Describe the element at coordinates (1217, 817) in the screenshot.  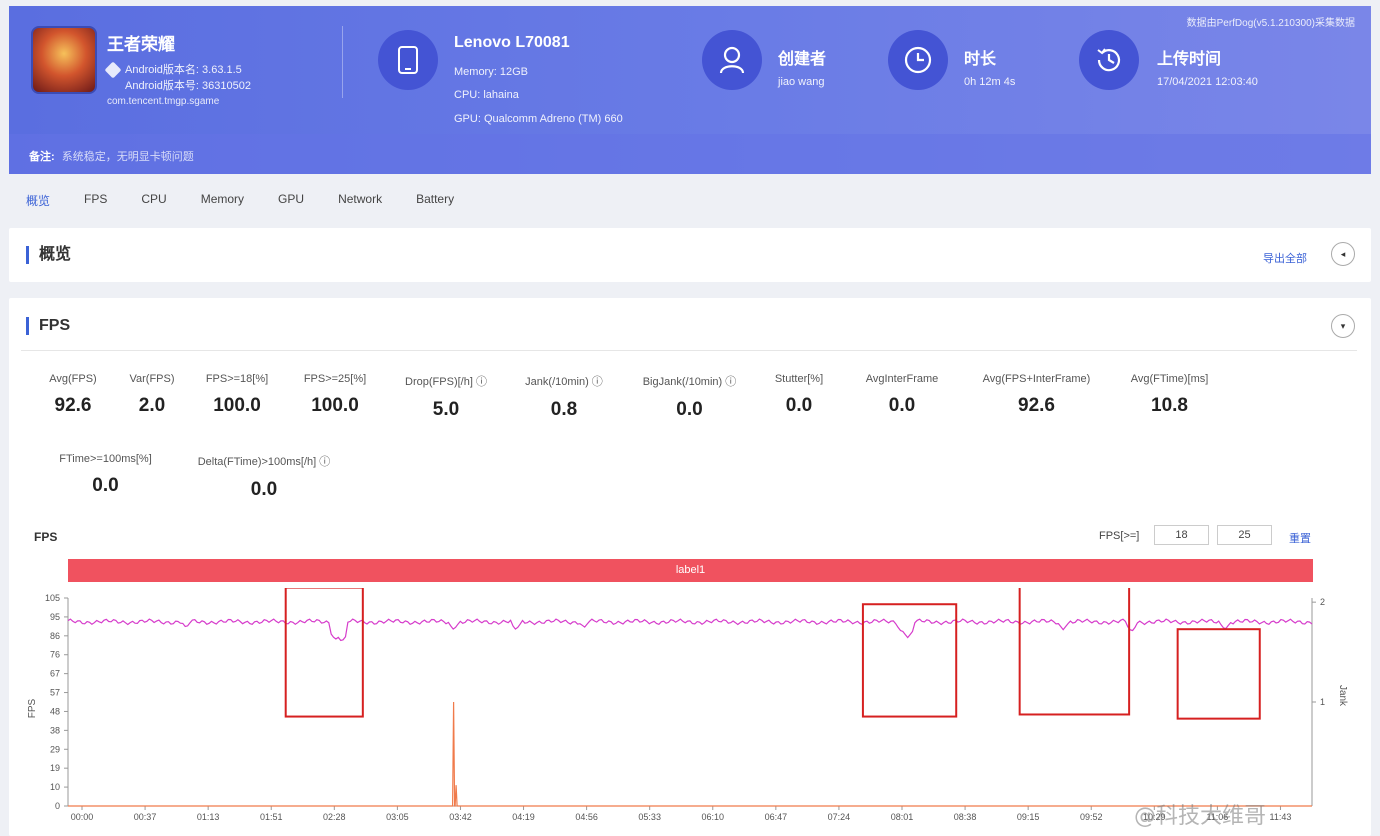
I see `x-tick-label: 11:06` at that location.